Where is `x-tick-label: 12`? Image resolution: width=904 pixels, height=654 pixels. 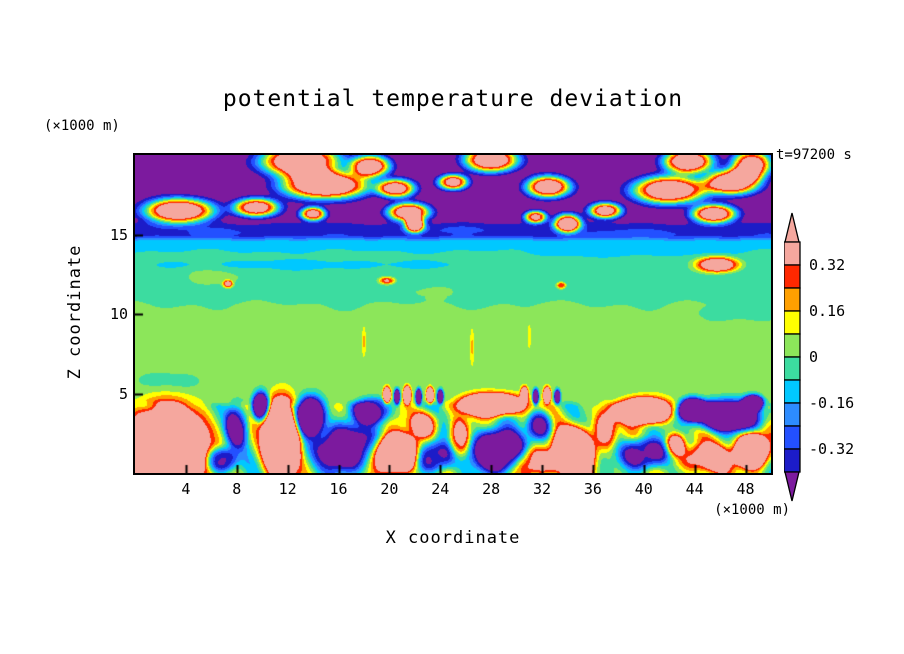
x-tick-label: 12 is located at coordinates (287, 489).